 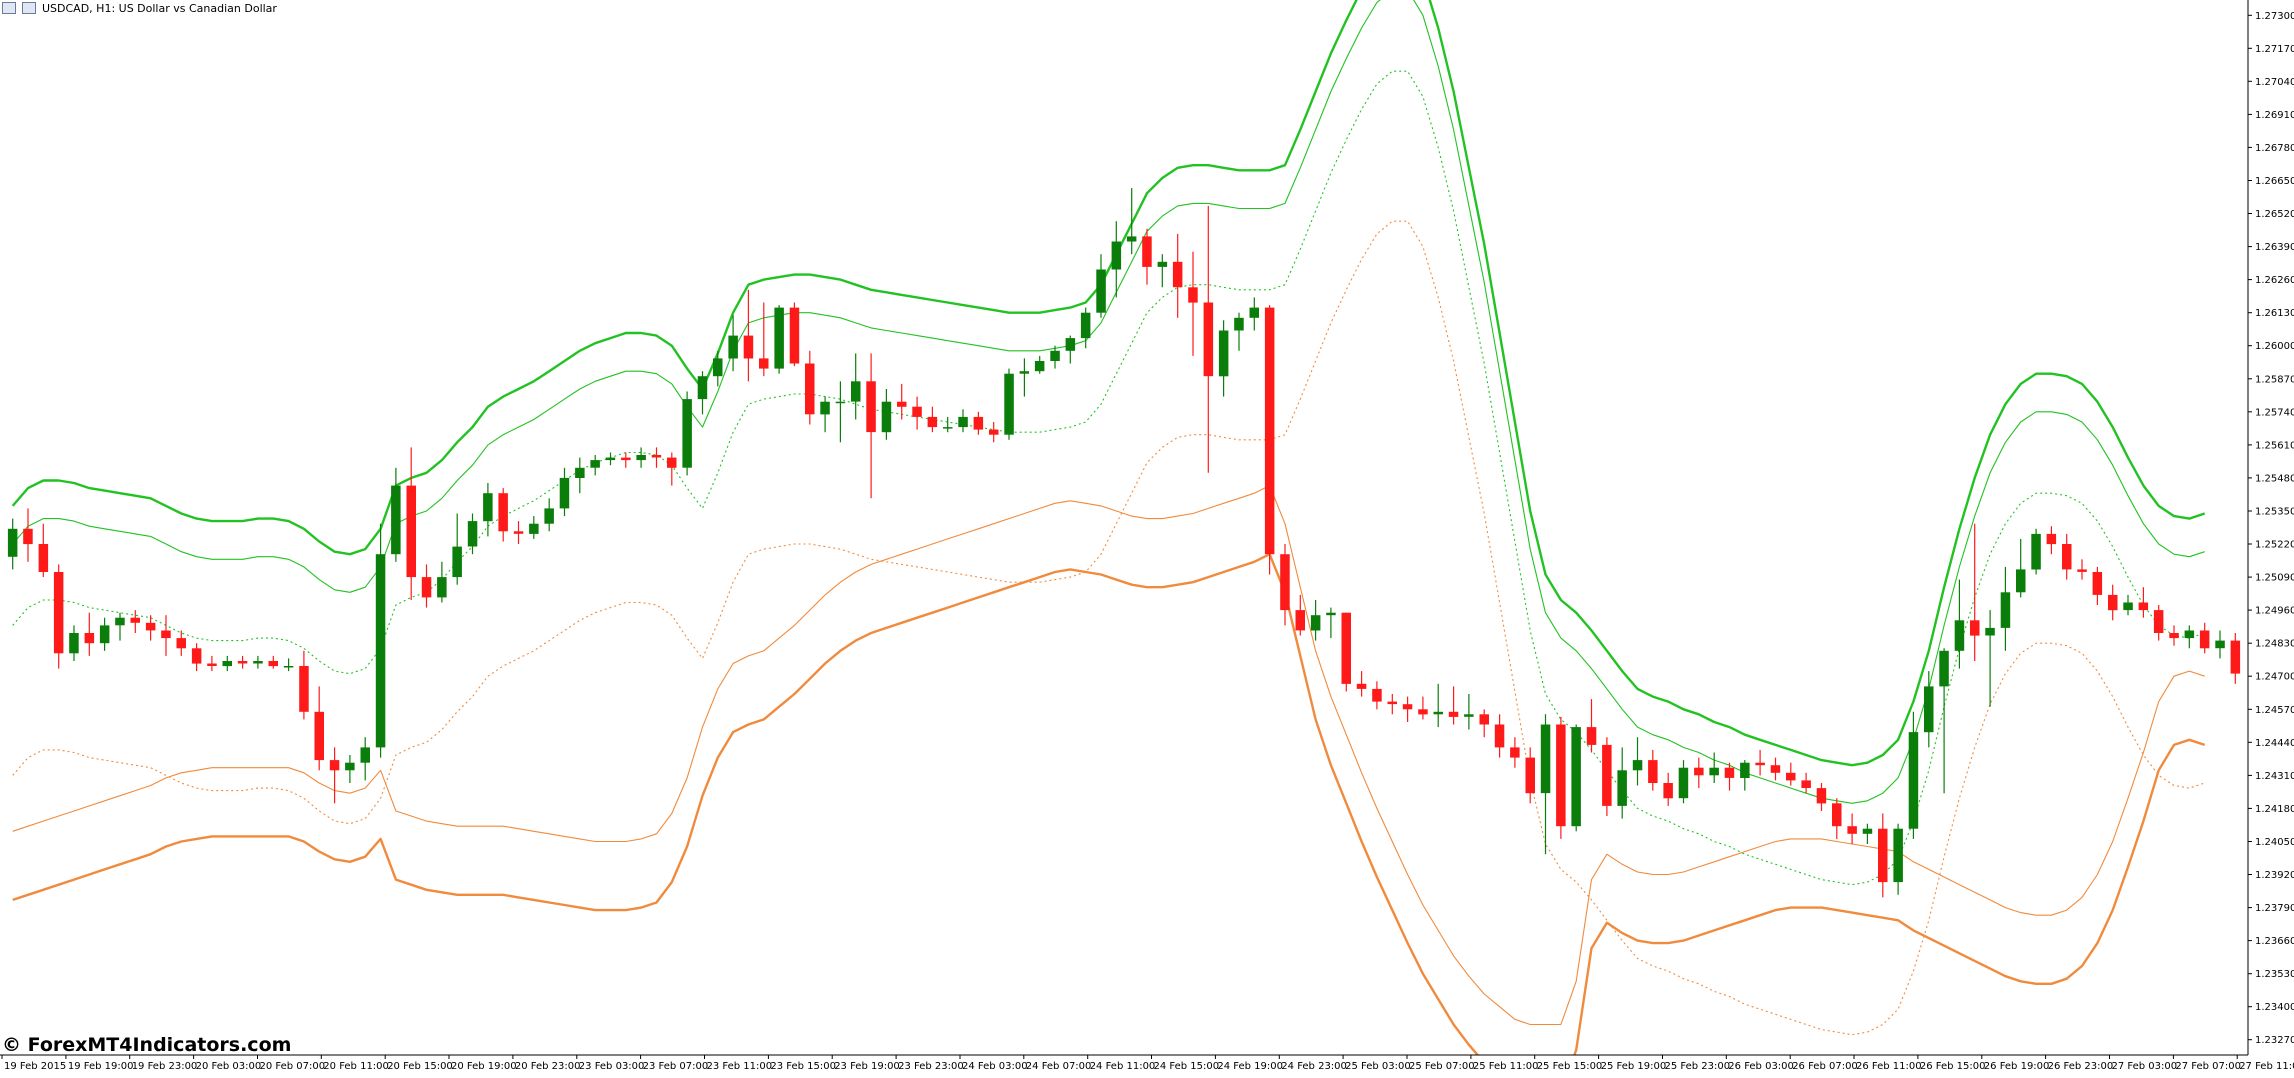 I want to click on x-tick-label: 24 Feb 07:00, so click(x=1059, y=1066).